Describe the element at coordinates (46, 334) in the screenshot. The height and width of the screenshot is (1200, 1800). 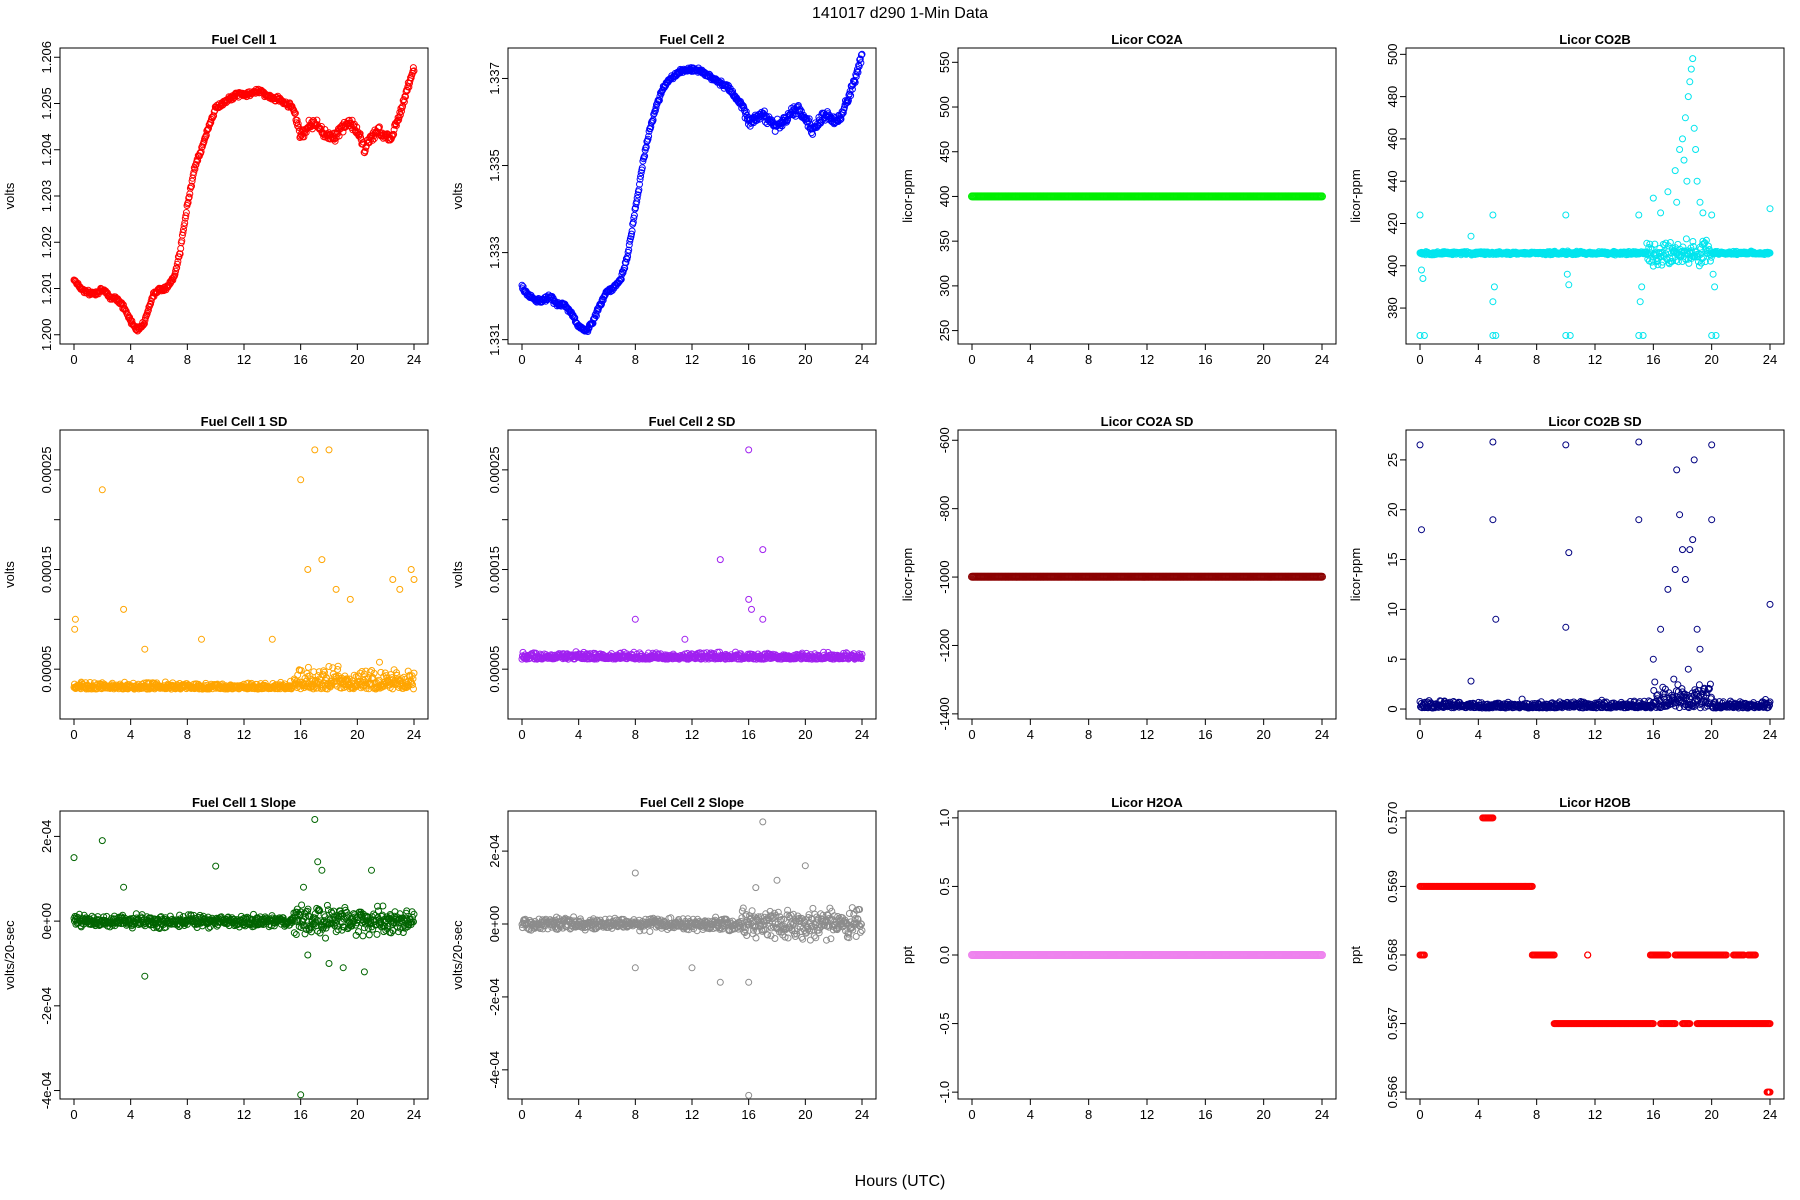
I see `y-tick-label: 1.200` at that location.